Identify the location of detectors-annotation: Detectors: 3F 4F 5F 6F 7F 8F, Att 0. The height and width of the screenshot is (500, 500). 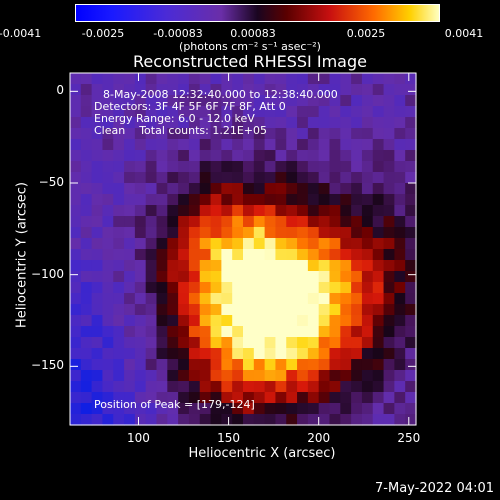
(190, 106).